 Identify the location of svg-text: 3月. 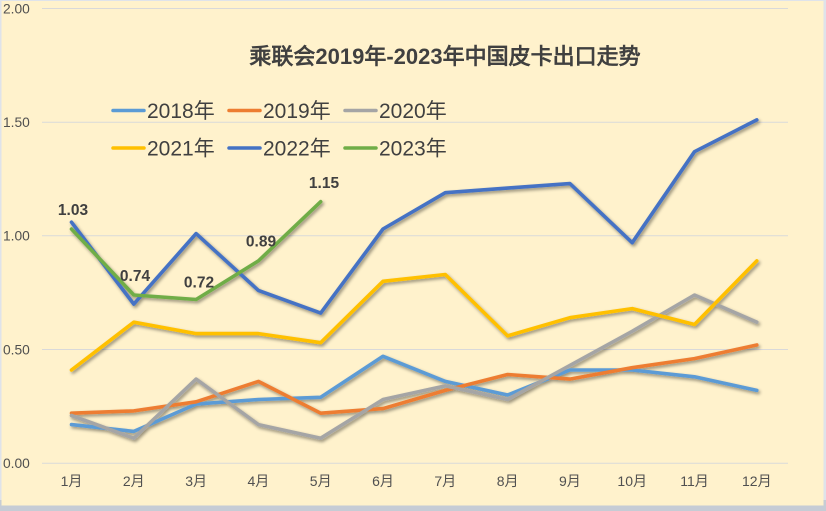
(196, 481).